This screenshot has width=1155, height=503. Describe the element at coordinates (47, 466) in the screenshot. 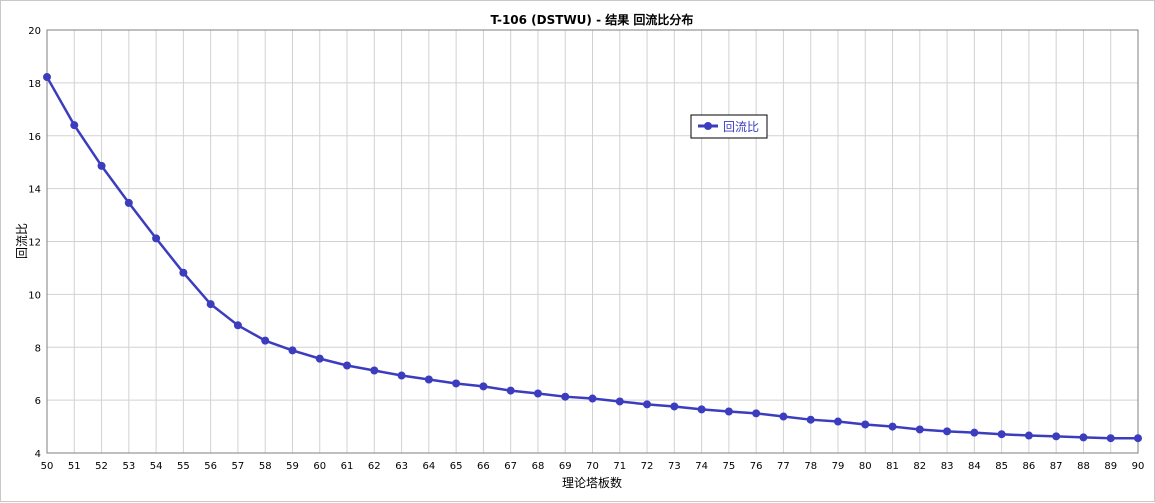

I see `x-tick-label: 50` at that location.